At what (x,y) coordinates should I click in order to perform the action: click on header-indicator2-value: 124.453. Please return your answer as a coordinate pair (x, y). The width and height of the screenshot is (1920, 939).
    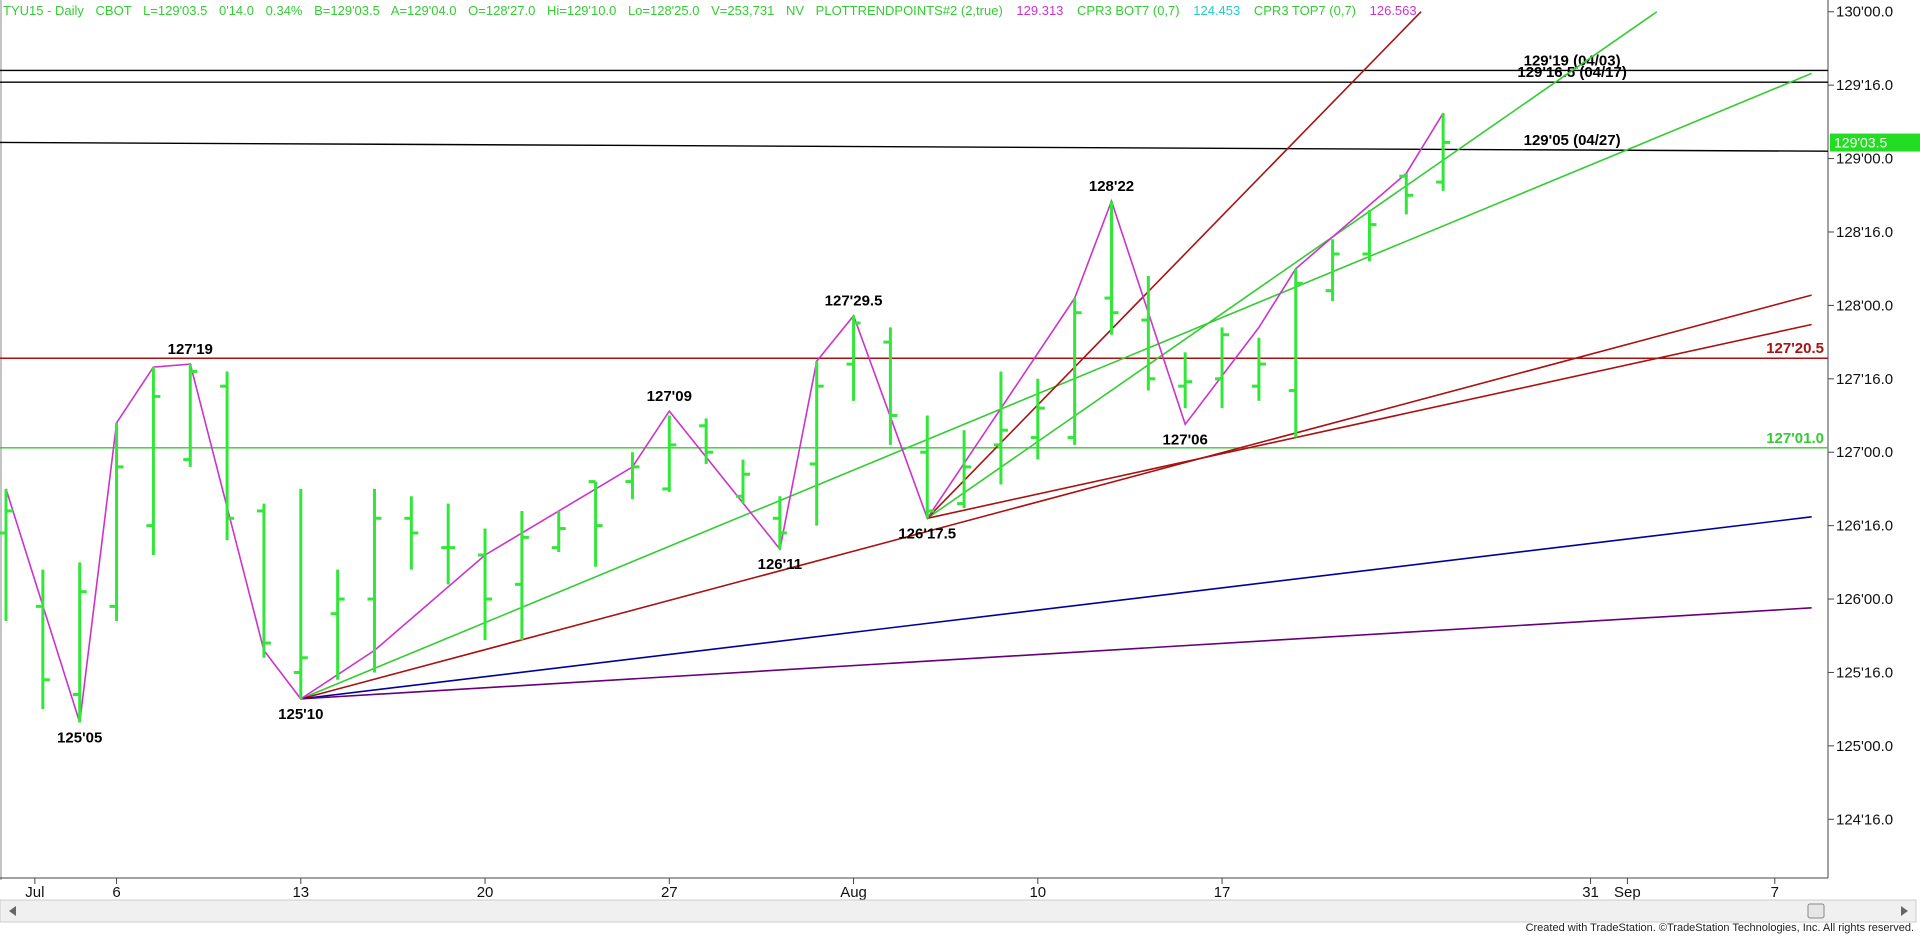
    Looking at the image, I should click on (1216, 10).